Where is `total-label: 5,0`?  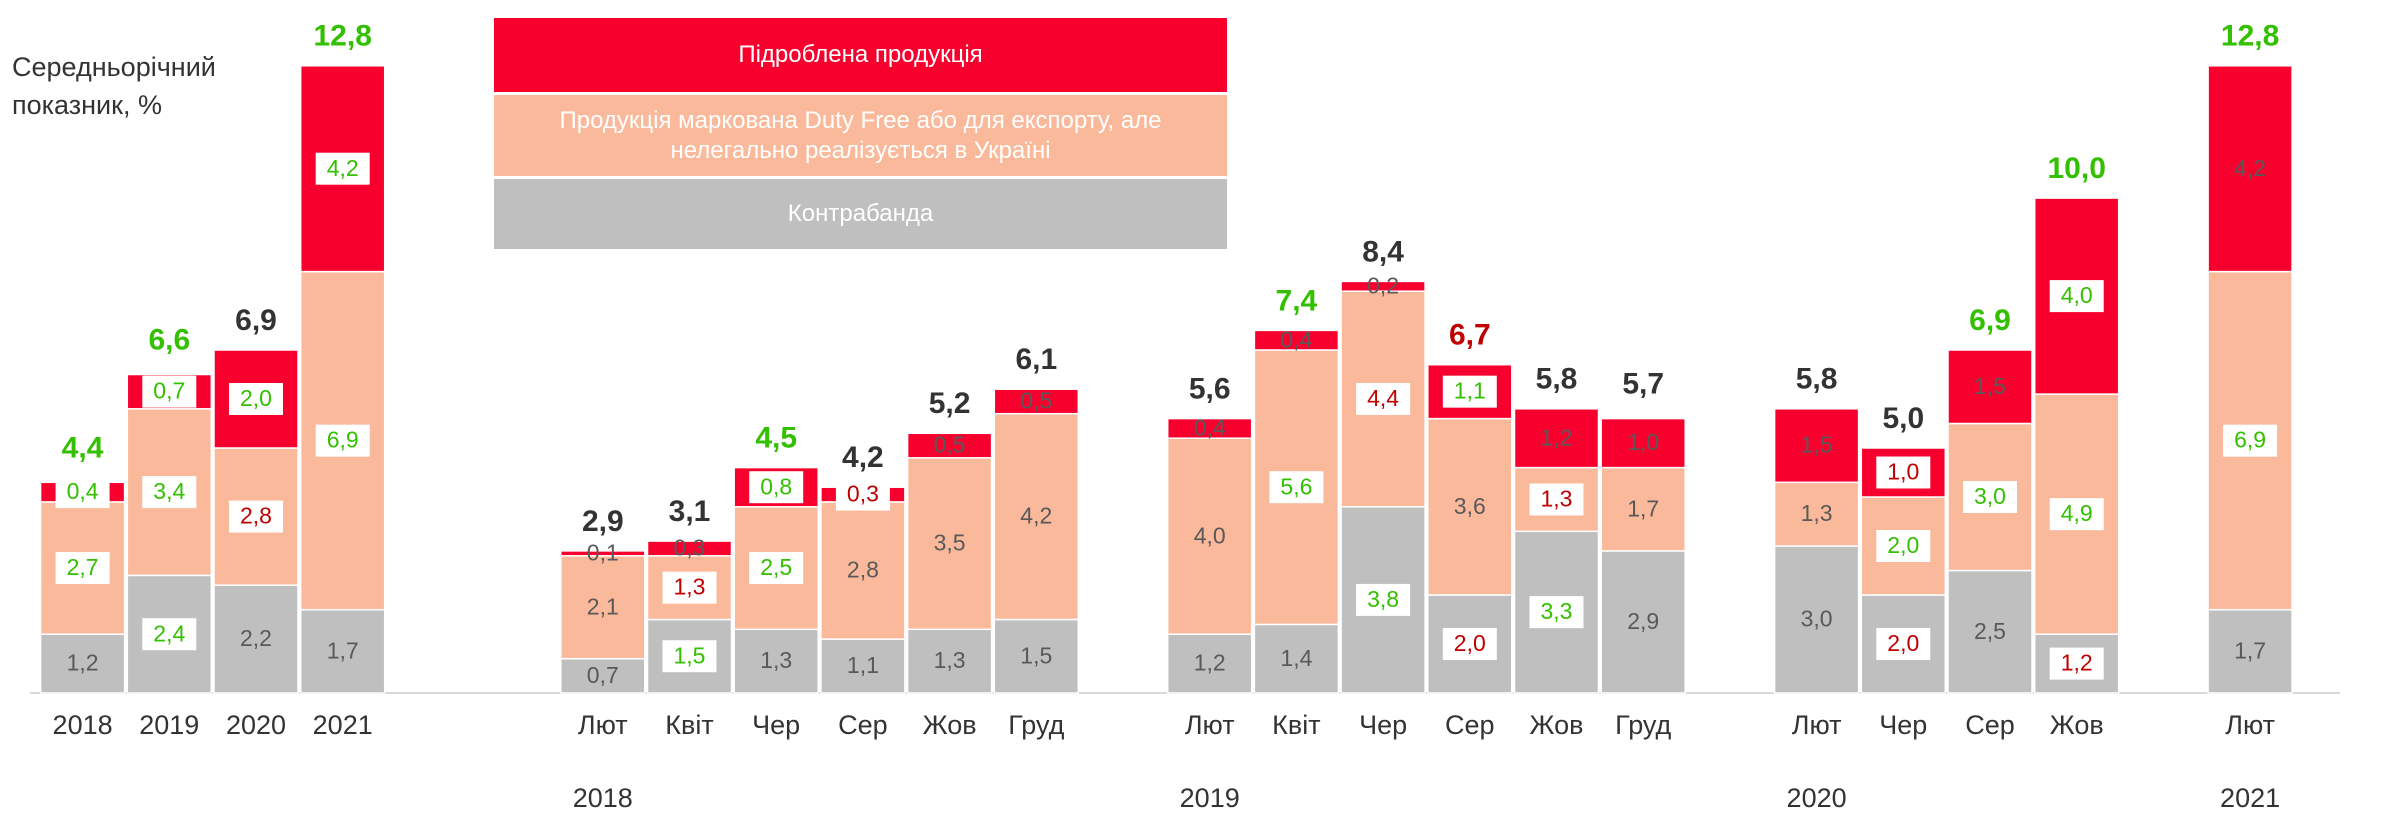
total-label: 5,0 is located at coordinates (1903, 418).